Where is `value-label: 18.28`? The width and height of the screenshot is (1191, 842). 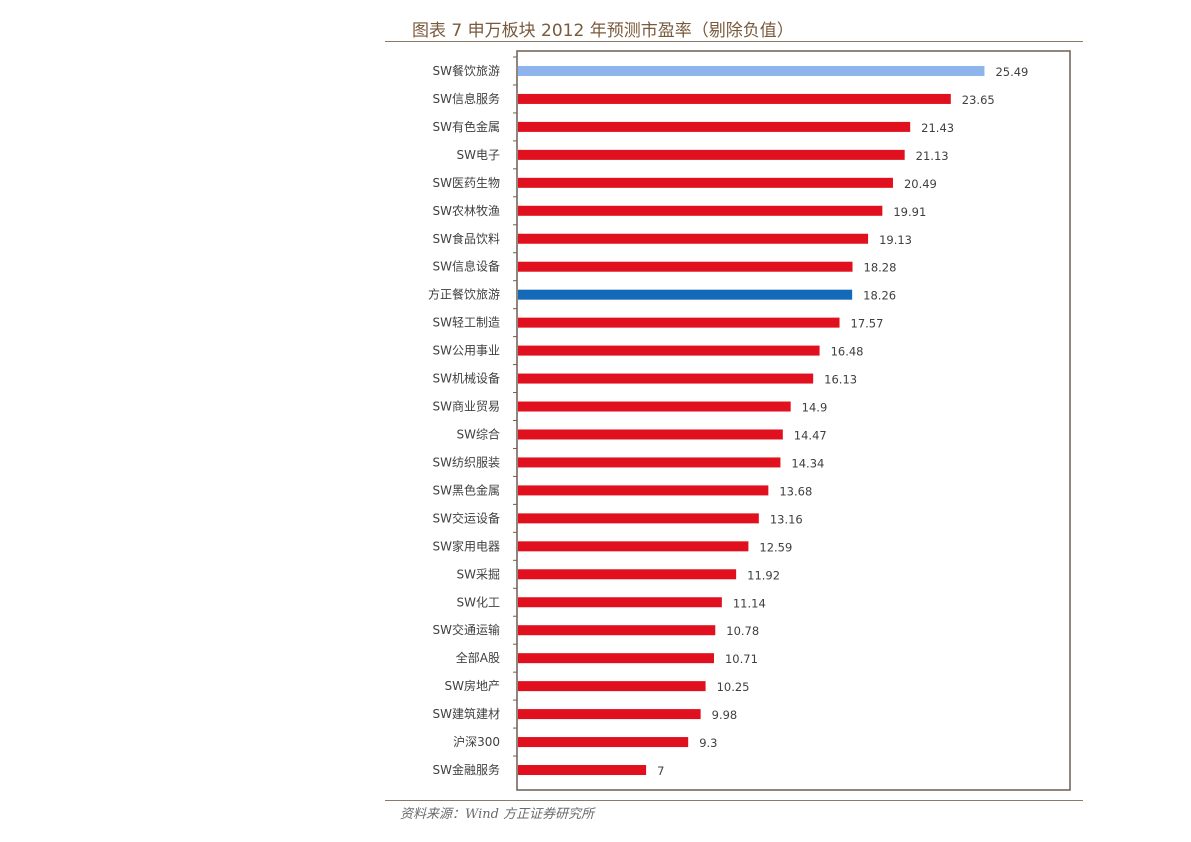 value-label: 18.28 is located at coordinates (880, 268).